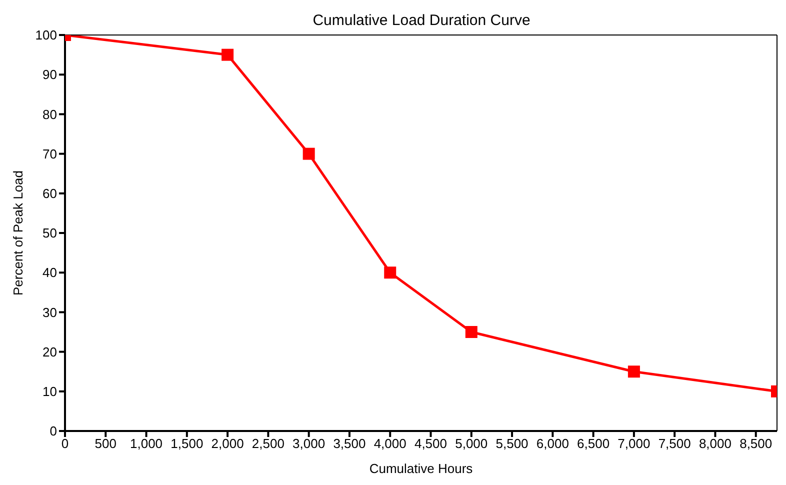 The width and height of the screenshot is (786, 485). I want to click on x-tick-label: 4,500, so click(431, 444).